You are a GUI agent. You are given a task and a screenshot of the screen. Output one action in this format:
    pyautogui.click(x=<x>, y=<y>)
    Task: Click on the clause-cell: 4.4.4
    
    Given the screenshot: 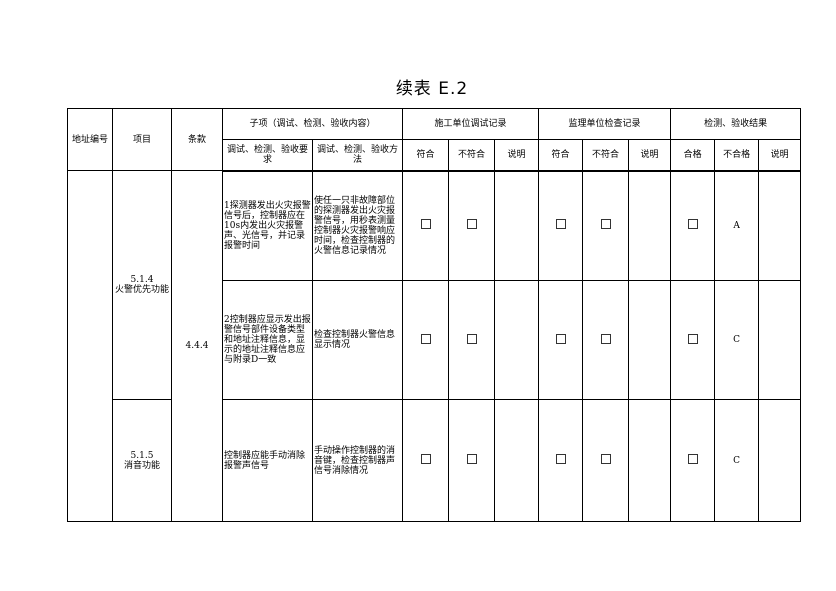 What is the action you would take?
    pyautogui.click(x=197, y=346)
    